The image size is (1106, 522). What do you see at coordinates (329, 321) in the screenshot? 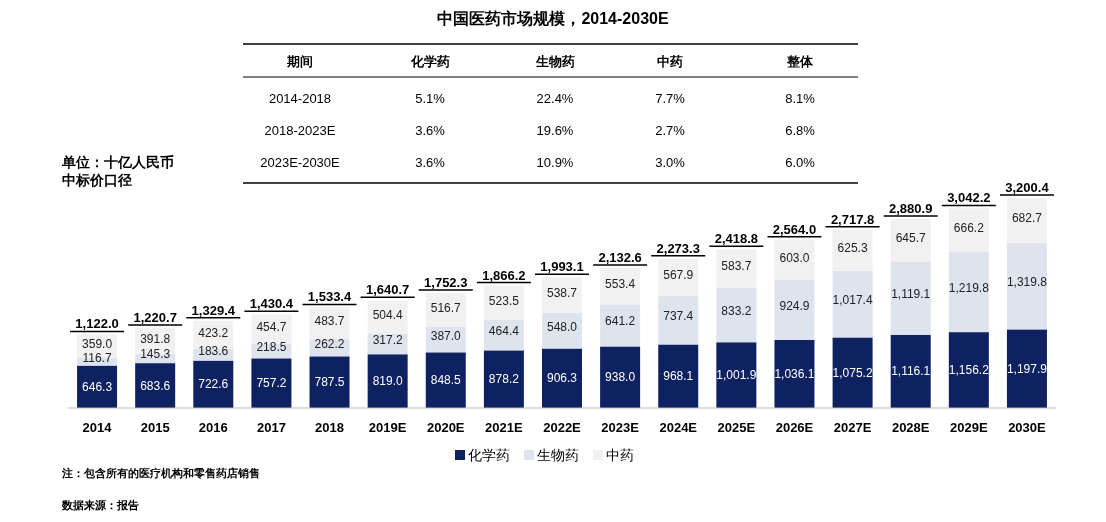
I see `data-label: 483.7` at bounding box center [329, 321].